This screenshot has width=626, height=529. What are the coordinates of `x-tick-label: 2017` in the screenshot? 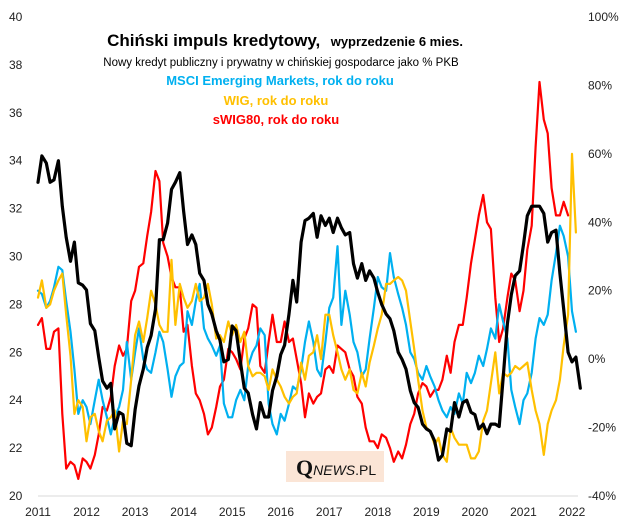 It's located at (329, 512).